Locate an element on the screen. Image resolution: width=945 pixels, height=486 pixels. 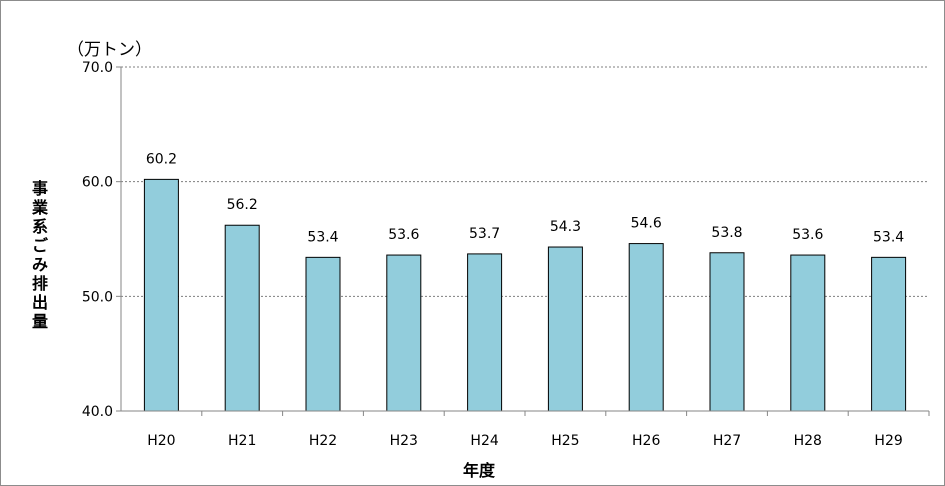
x-tick-label: H24 is located at coordinates (484, 441).